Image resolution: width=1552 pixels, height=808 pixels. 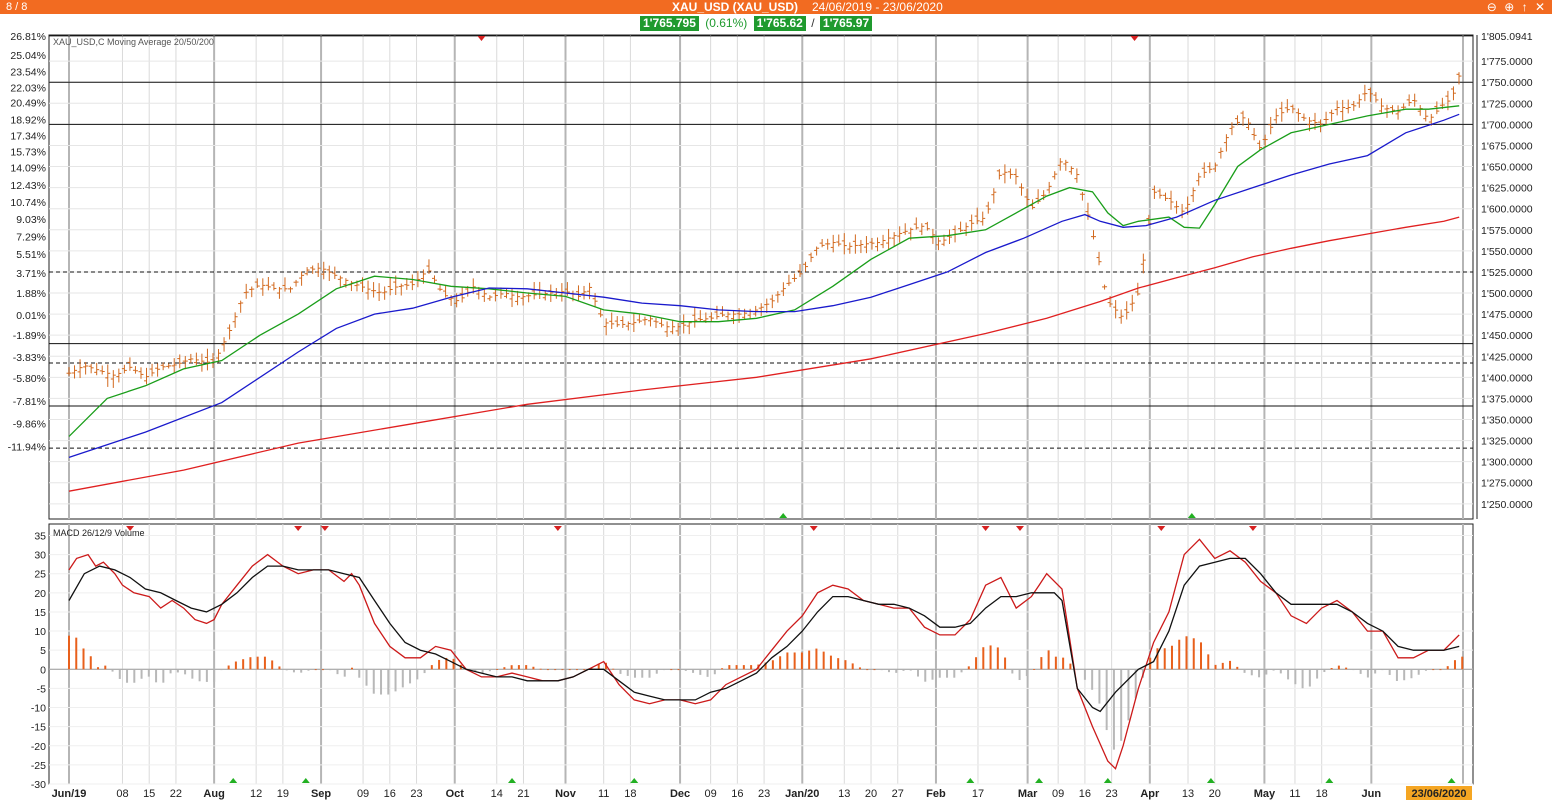 I want to click on zoom-out-icon: ⊖, so click(x=1492, y=7).